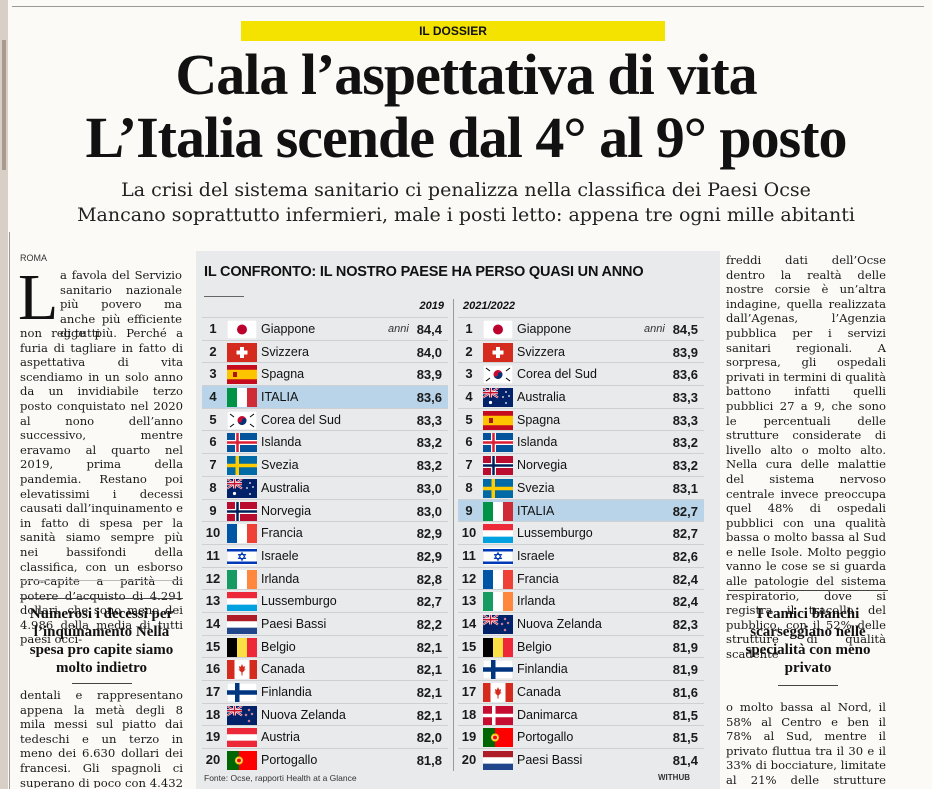  What do you see at coordinates (299, 601) in the screenshot?
I see `country-name: Lussemburgo` at bounding box center [299, 601].